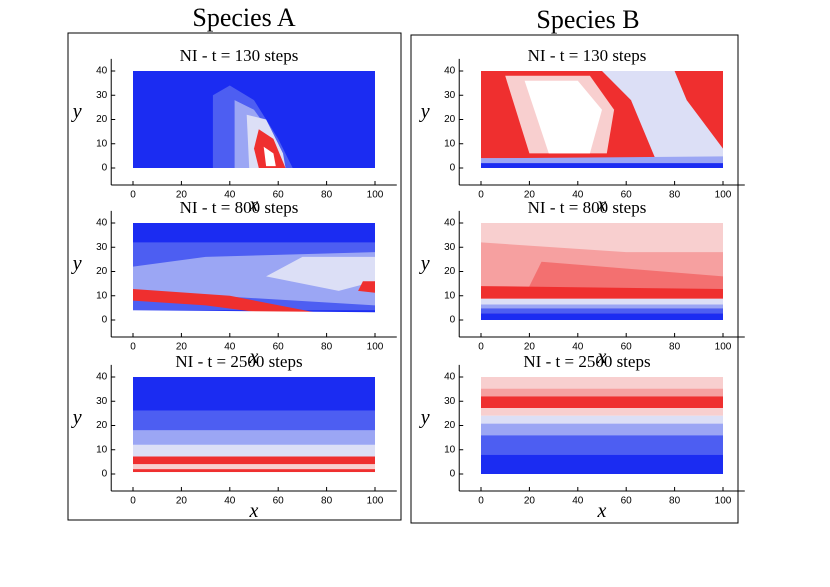 Image resolution: width=830 pixels, height=587 pixels. Describe the element at coordinates (243, 17) in the screenshot. I see `column-title: Species A` at that location.